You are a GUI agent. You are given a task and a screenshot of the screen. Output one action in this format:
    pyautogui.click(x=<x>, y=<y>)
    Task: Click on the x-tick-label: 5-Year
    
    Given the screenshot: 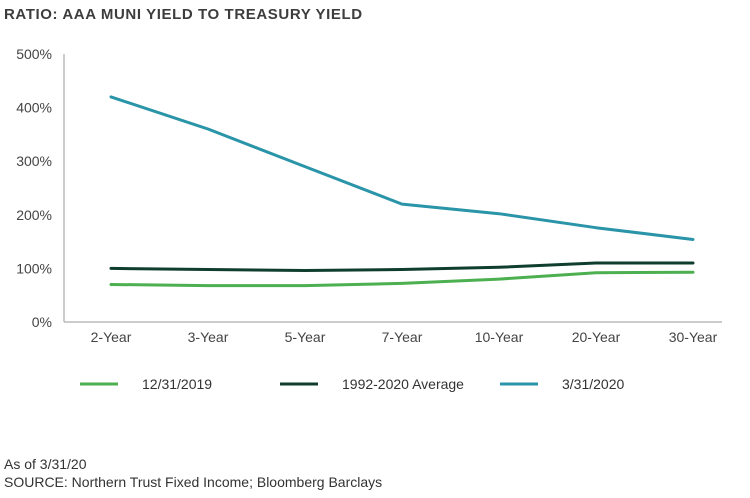 What is the action you would take?
    pyautogui.click(x=305, y=337)
    